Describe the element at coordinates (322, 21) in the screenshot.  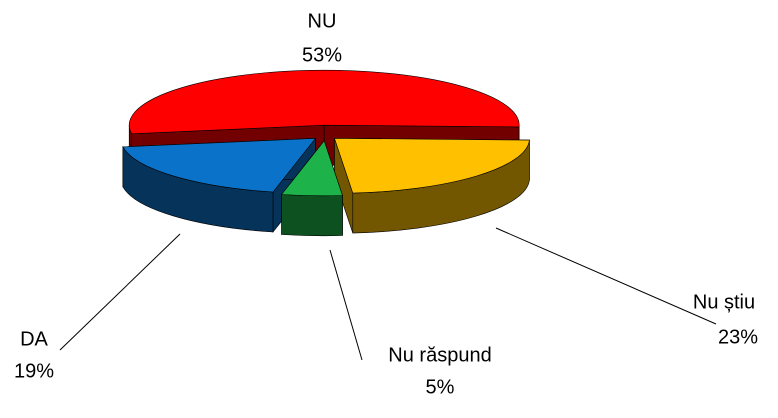
I see `slice-label: NU` at that location.